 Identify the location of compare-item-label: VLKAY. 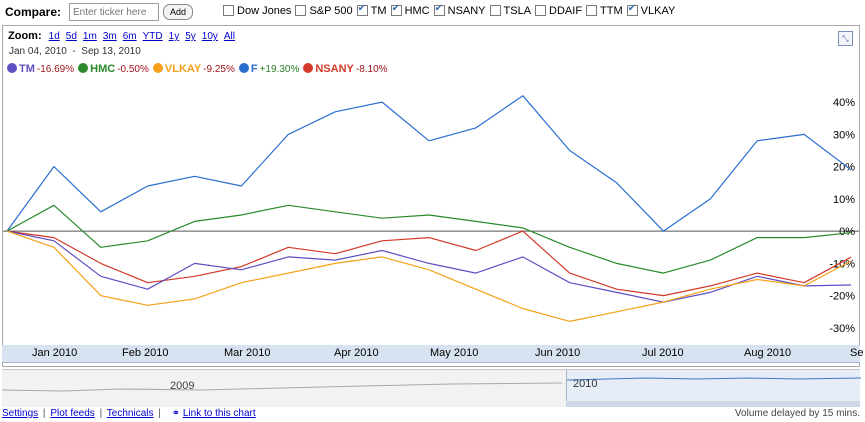
(658, 10).